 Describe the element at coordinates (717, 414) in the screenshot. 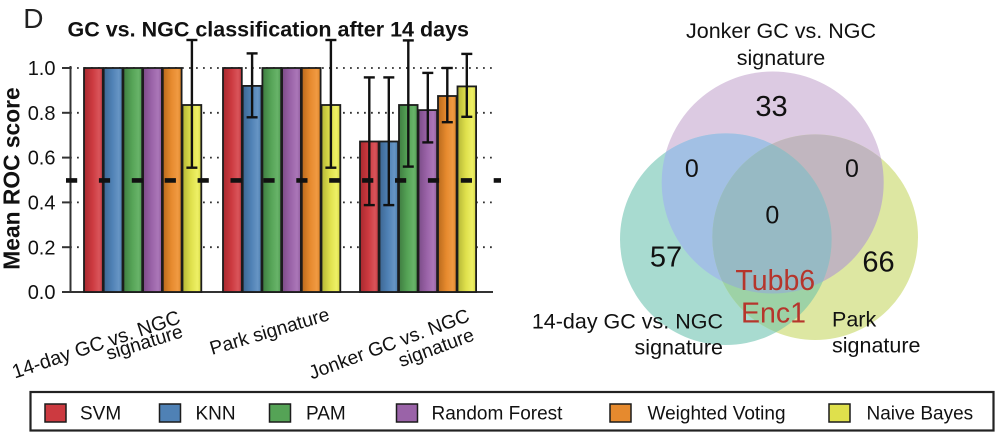

I see `svg-text: Weighted Voting` at that location.